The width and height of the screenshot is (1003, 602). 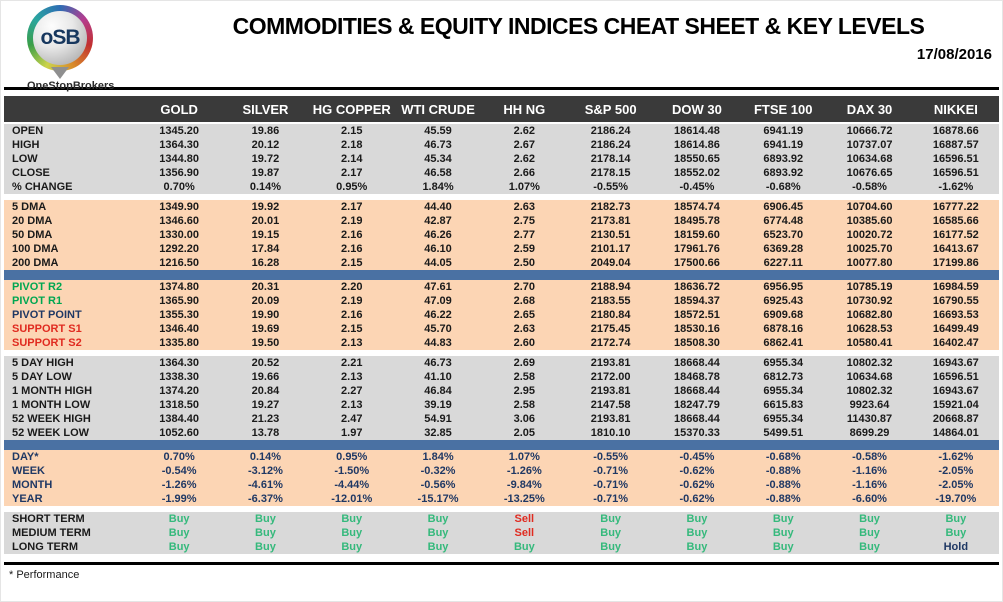 What do you see at coordinates (265, 235) in the screenshot?
I see `value-cell: 19.15` at bounding box center [265, 235].